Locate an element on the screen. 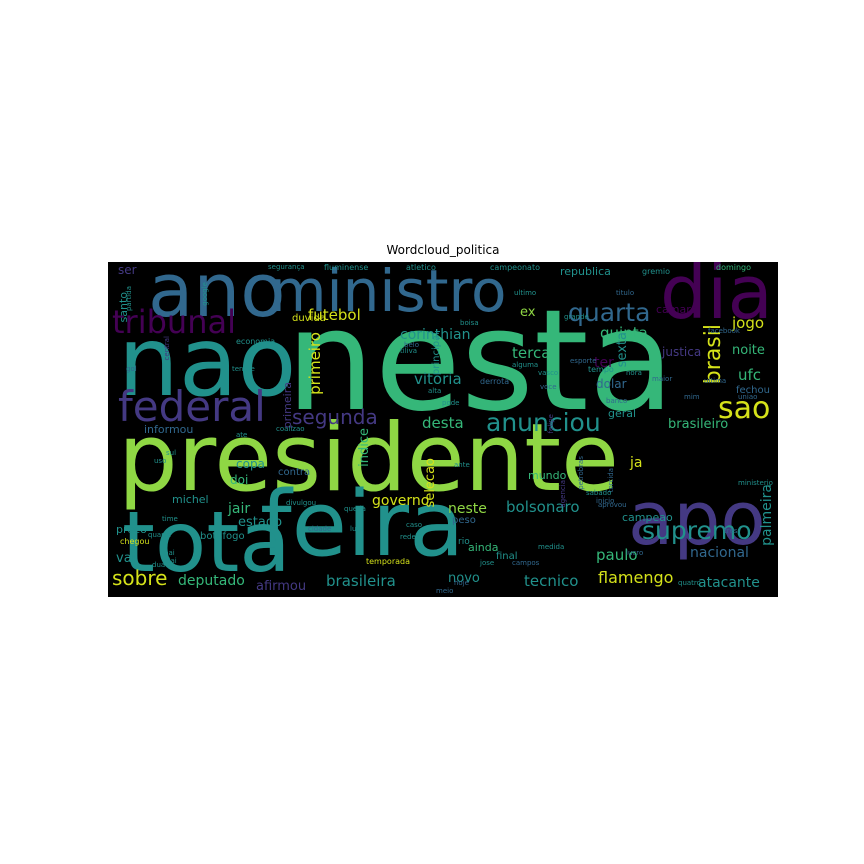  word-desta: desta is located at coordinates (443, 423).